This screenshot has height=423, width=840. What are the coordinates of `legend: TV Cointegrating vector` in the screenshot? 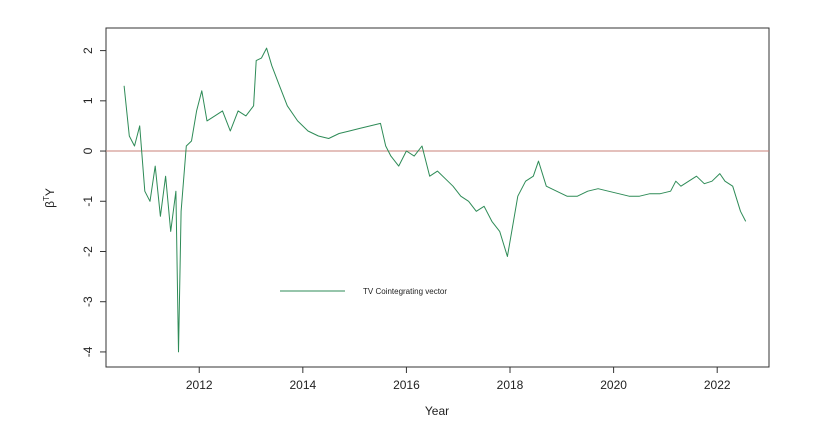 It's located at (363, 291).